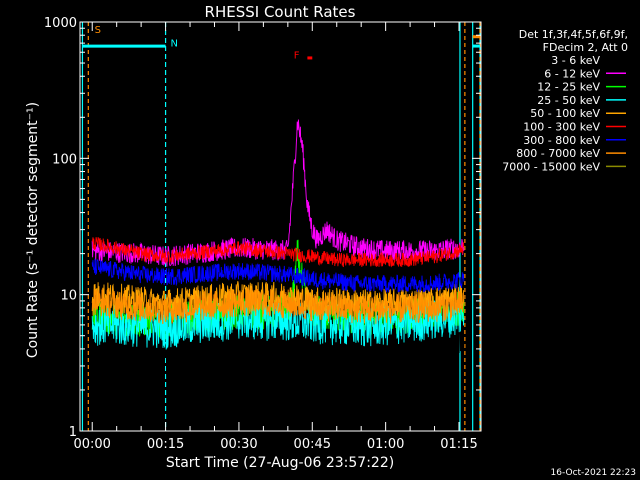 This screenshot has height=480, width=640. I want to click on segment-label-f: F, so click(297, 55).